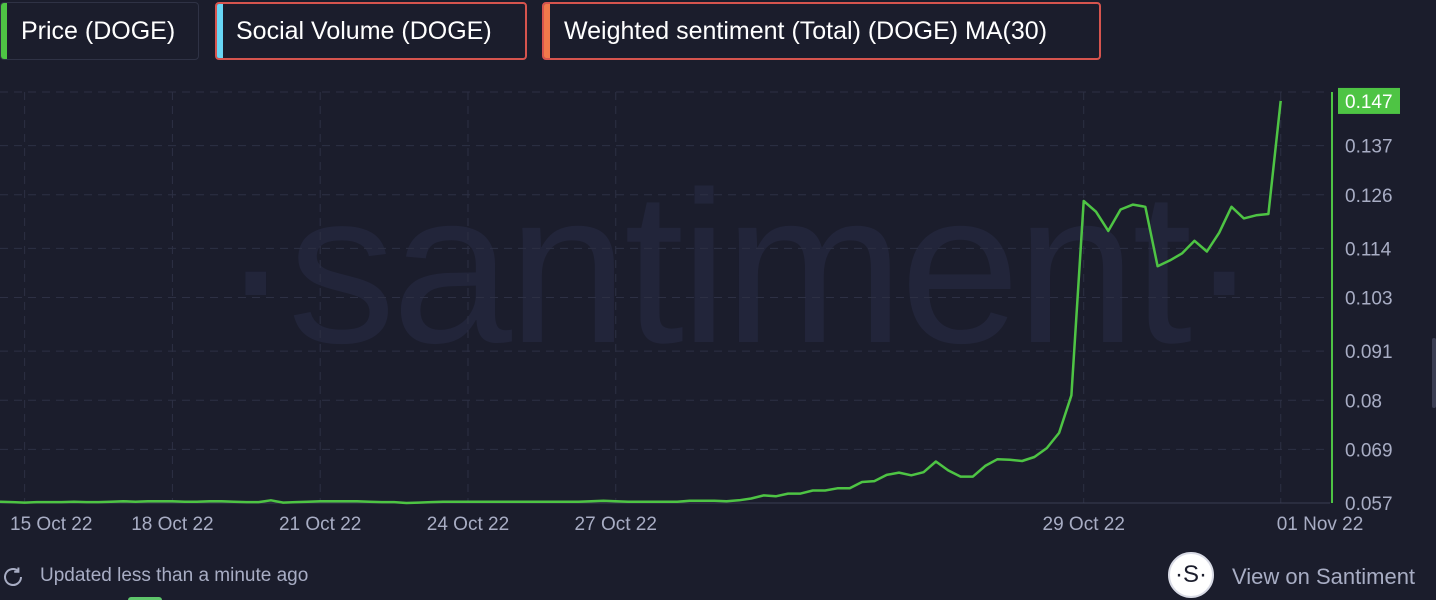 The image size is (1436, 600). I want to click on santiment-logo-icon: ·S·, so click(1191, 575).